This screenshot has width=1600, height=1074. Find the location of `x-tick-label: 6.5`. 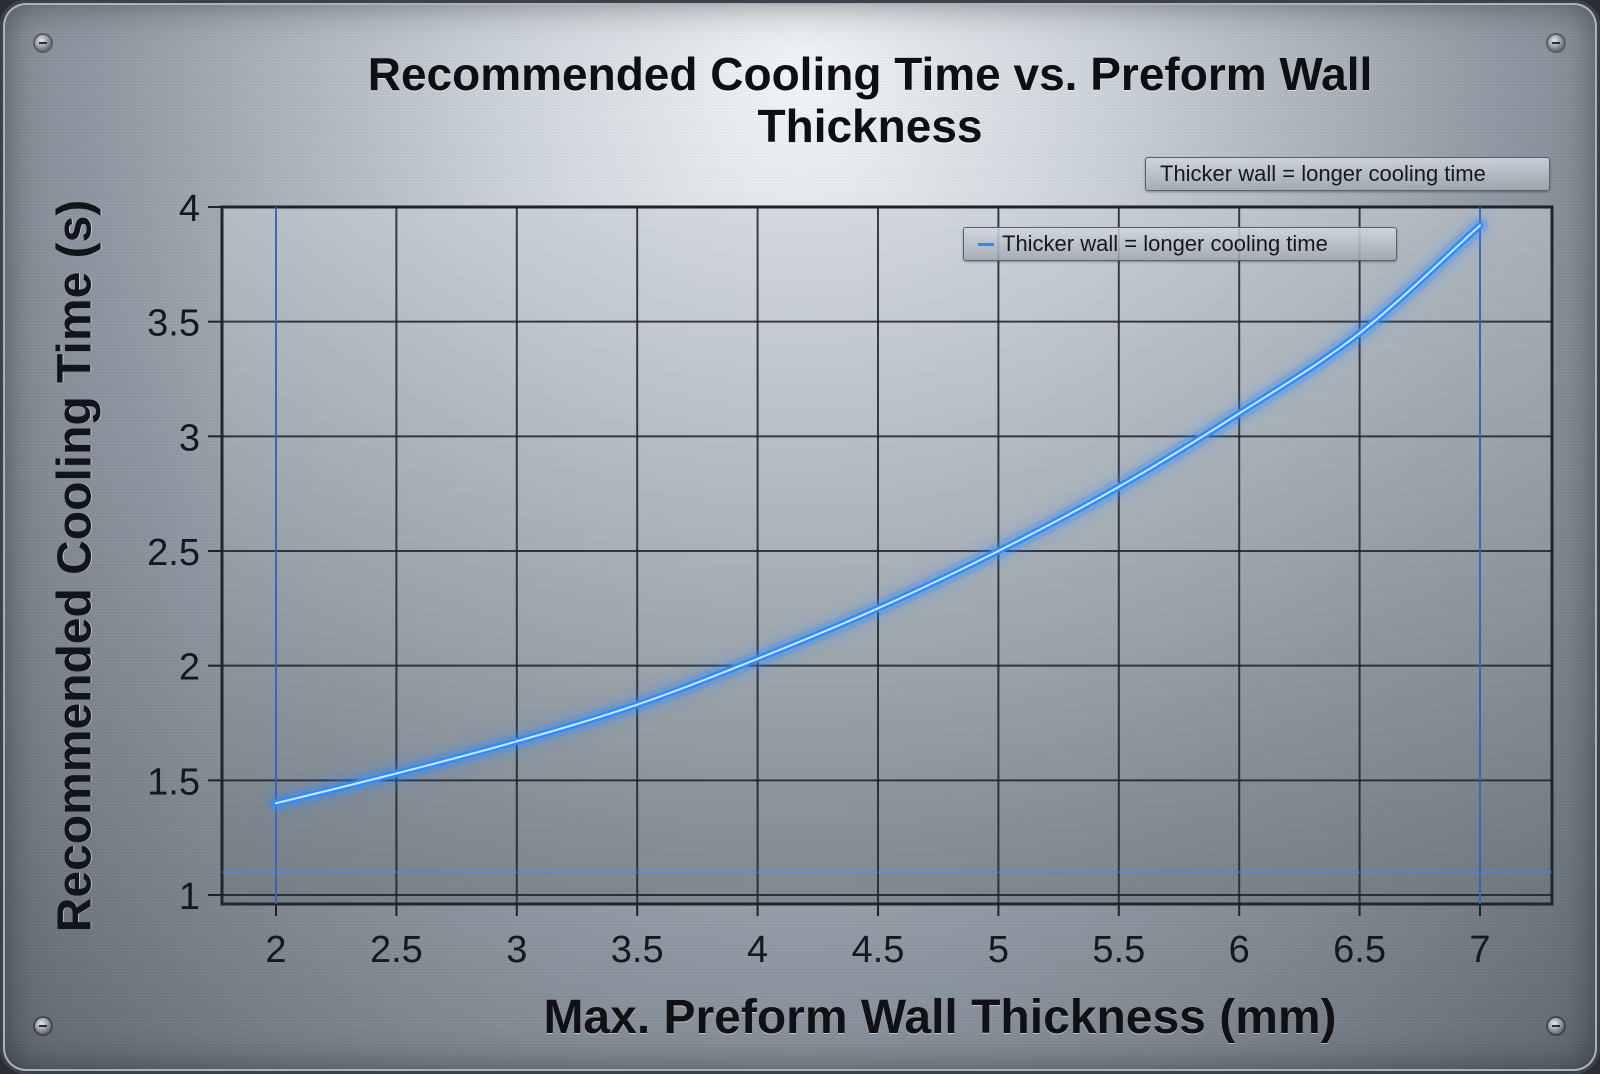

x-tick-label: 6.5 is located at coordinates (1359, 950).